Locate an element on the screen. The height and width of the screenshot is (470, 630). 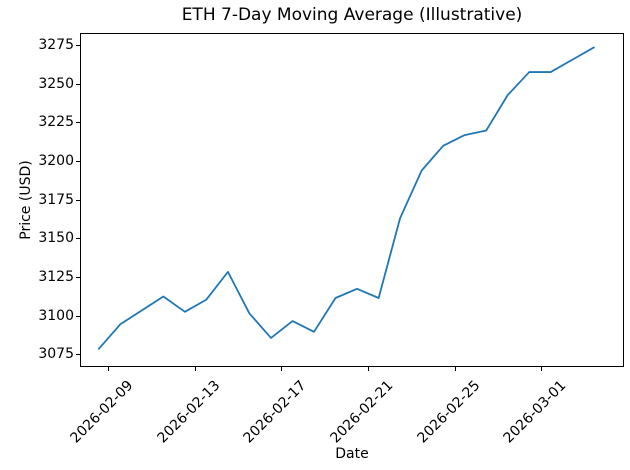
y-tick-label: 3100 is located at coordinates (56, 315).